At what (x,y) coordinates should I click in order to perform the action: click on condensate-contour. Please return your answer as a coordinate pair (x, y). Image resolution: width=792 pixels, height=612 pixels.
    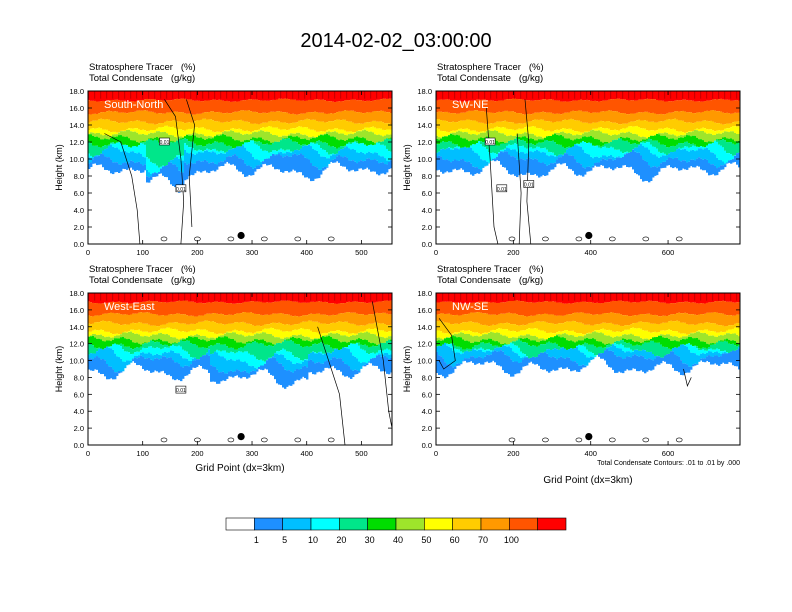
    Looking at the image, I should click on (231, 239).